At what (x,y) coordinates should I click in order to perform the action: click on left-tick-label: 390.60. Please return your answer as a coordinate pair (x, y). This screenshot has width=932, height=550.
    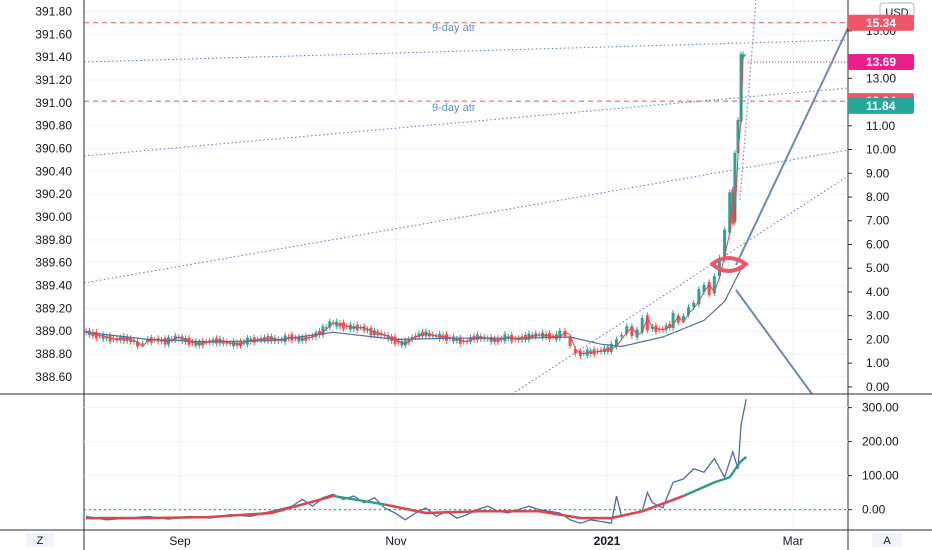
    Looking at the image, I should click on (53, 148).